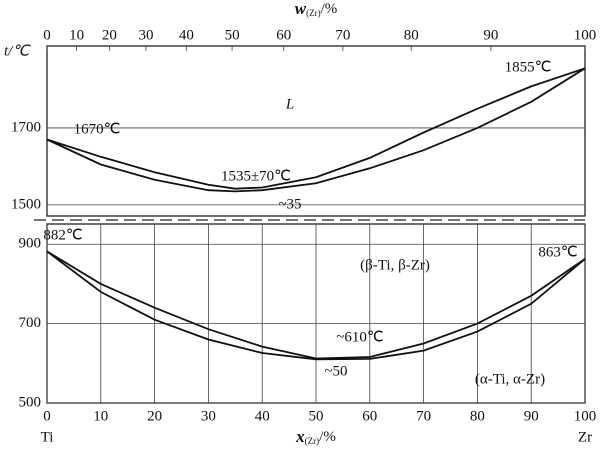 This screenshot has width=600, height=454. Describe the element at coordinates (109, 35) in the screenshot. I see `x2-tick-label: 20` at that location.